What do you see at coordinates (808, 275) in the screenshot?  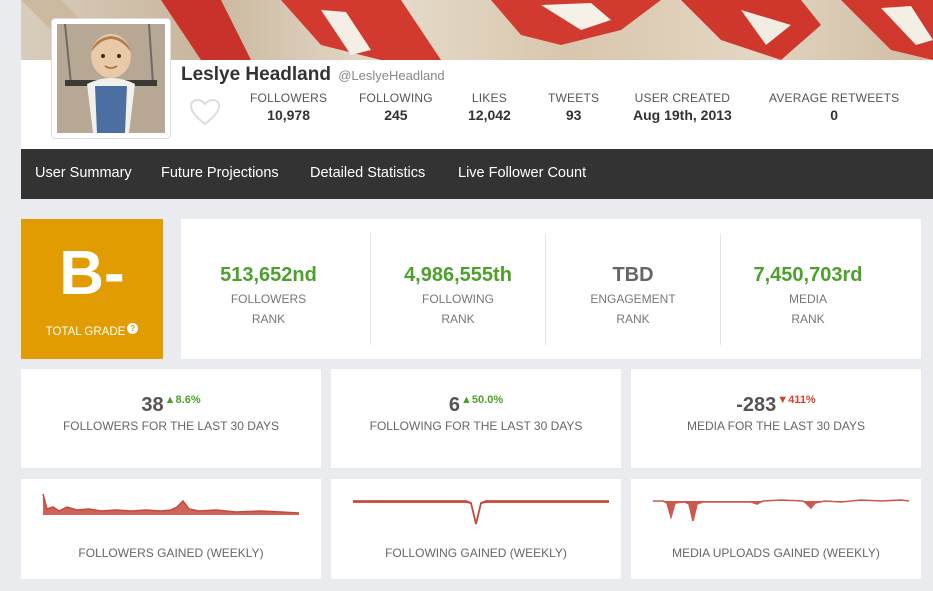 I see `rank-value: 7,450,703rd` at bounding box center [808, 275].